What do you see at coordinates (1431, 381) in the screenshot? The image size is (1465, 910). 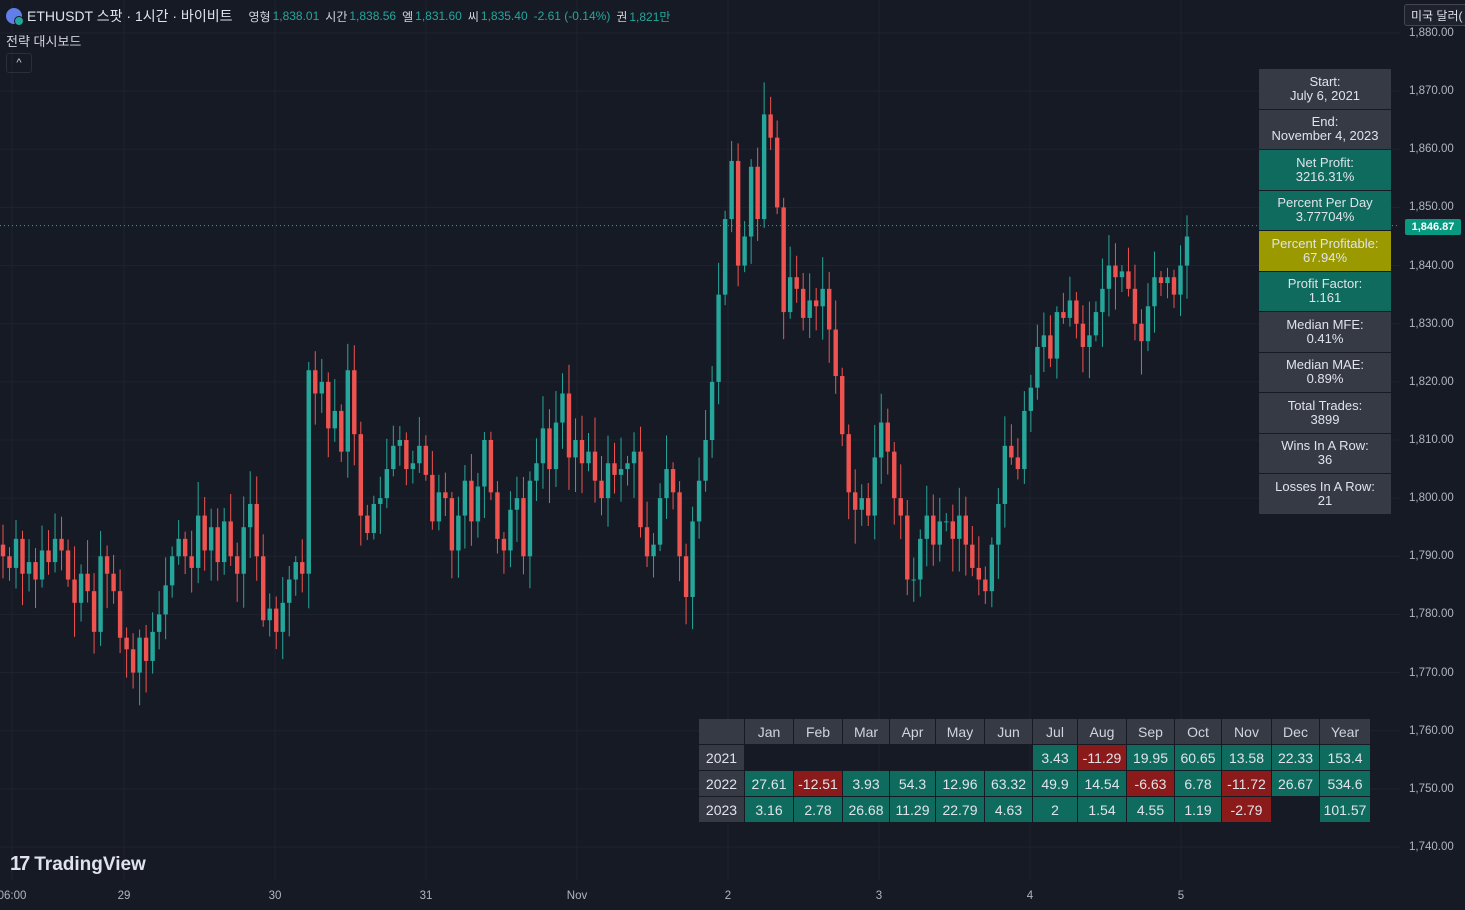 I see `price-tick-label: 1,820.00` at bounding box center [1431, 381].